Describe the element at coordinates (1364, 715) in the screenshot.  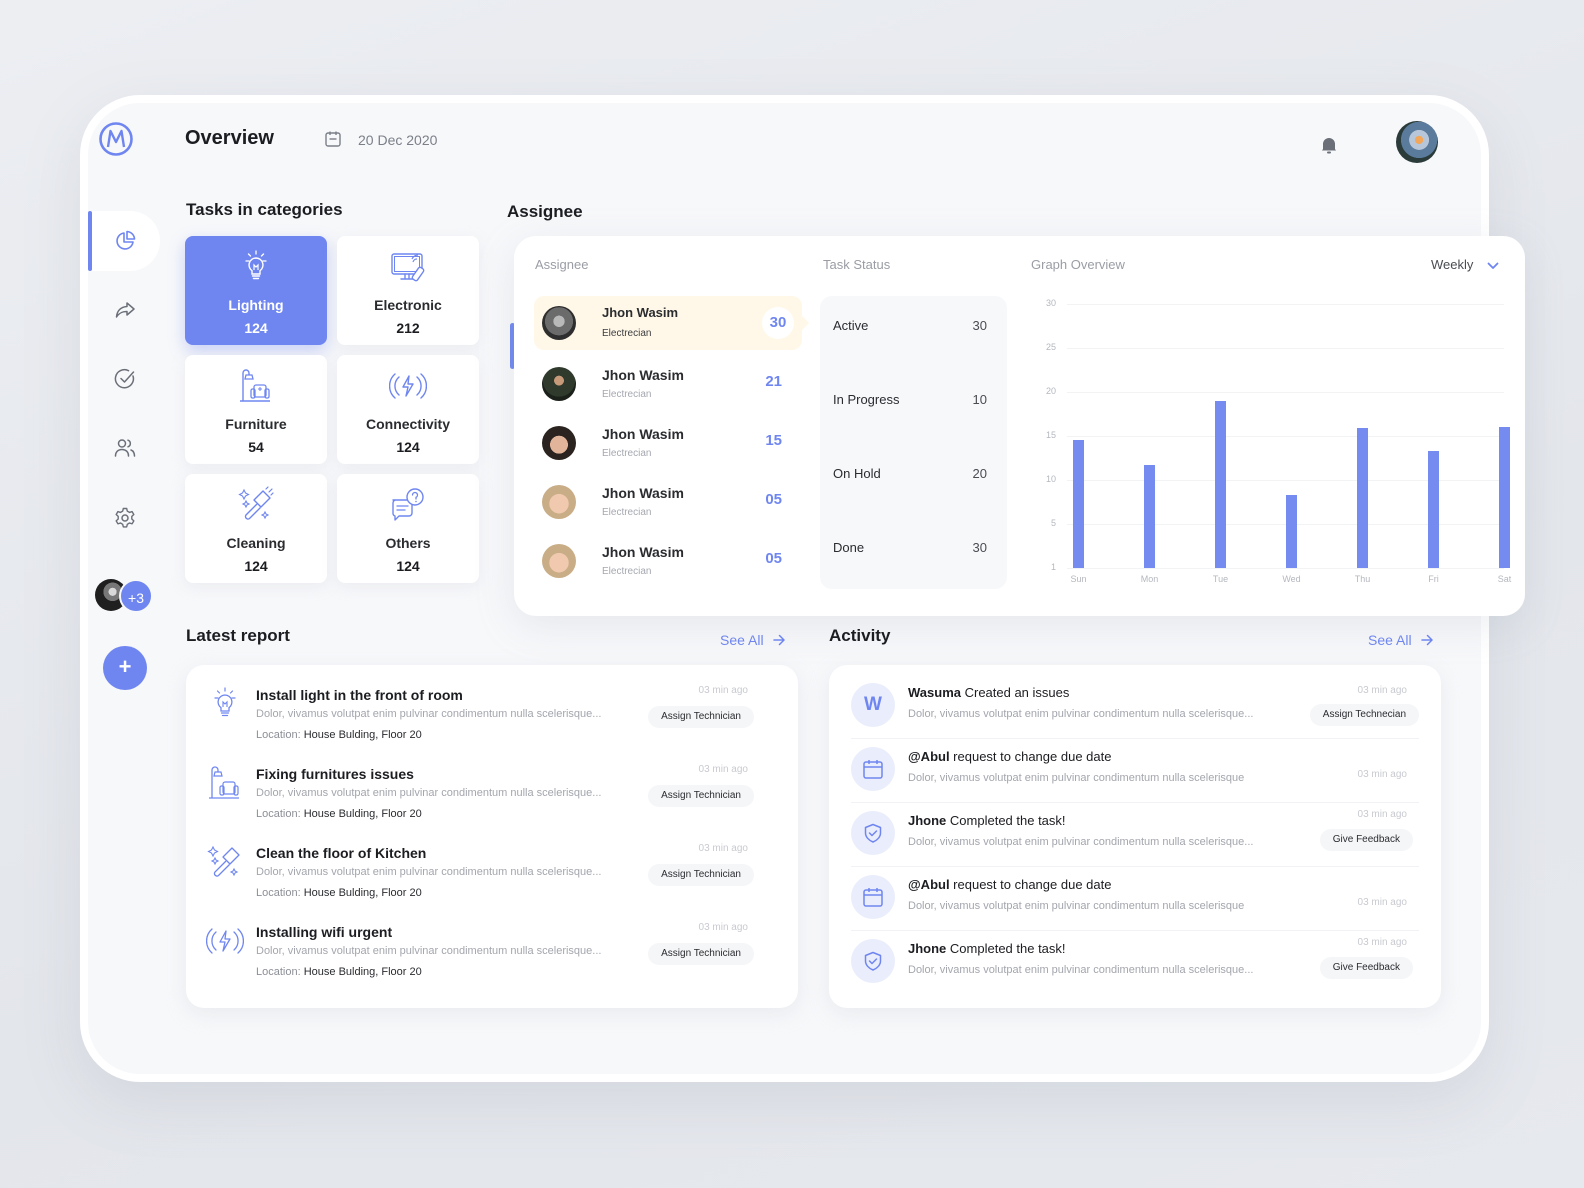
I see `assign-technecian-button: Assign Technecian` at that location.